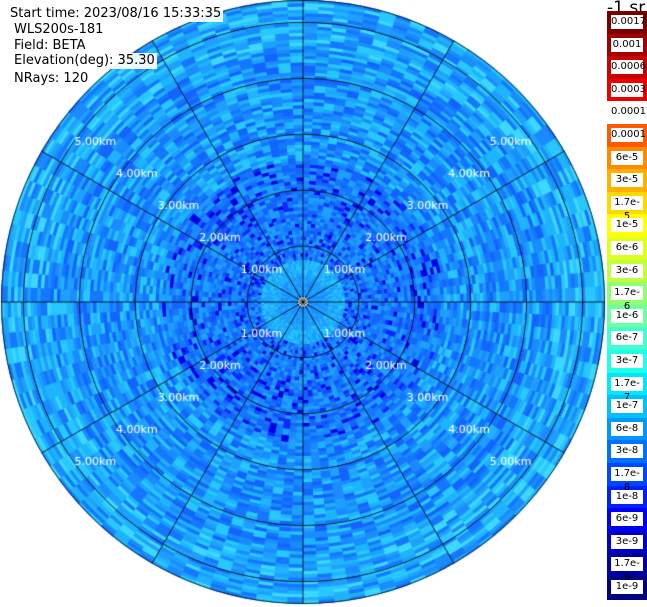 This screenshot has height=607, width=647. Describe the element at coordinates (627, 225) in the screenshot. I see `colorbar-label: 1e-5` at that location.